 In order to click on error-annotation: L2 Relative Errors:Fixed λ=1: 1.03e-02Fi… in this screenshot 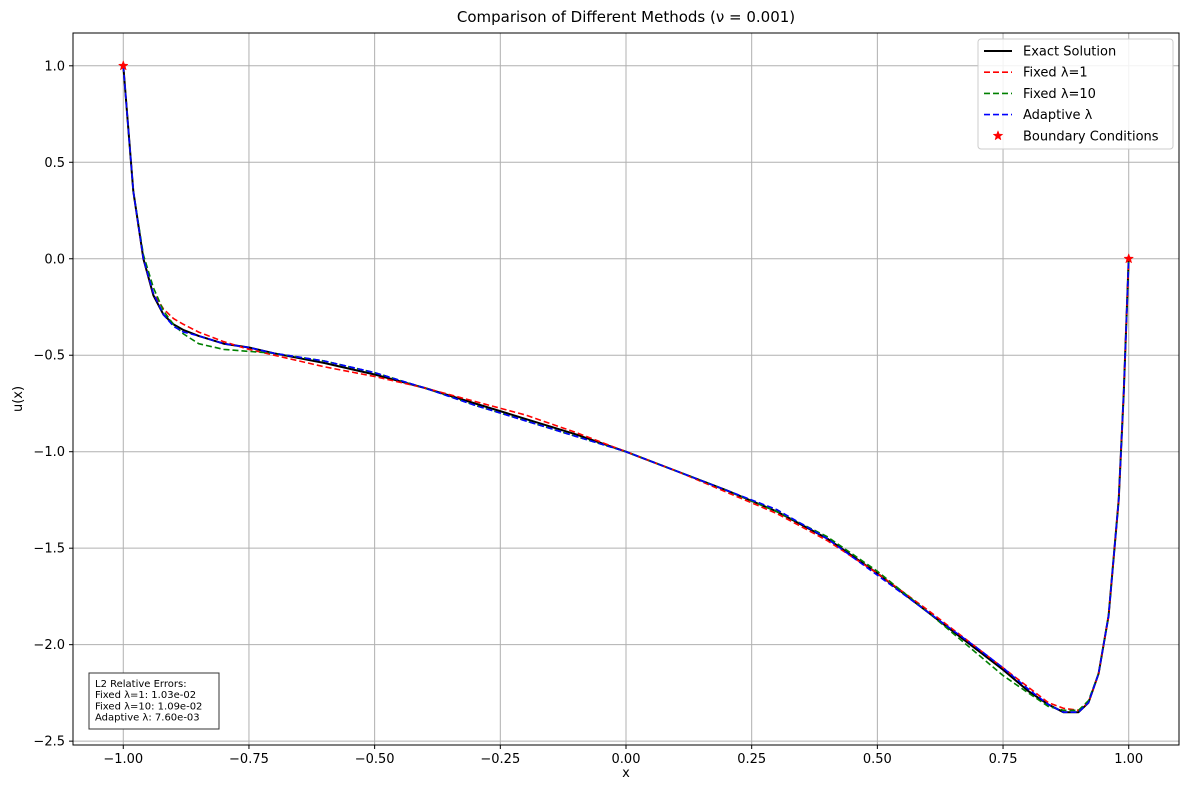, I will do `click(154, 701)`.